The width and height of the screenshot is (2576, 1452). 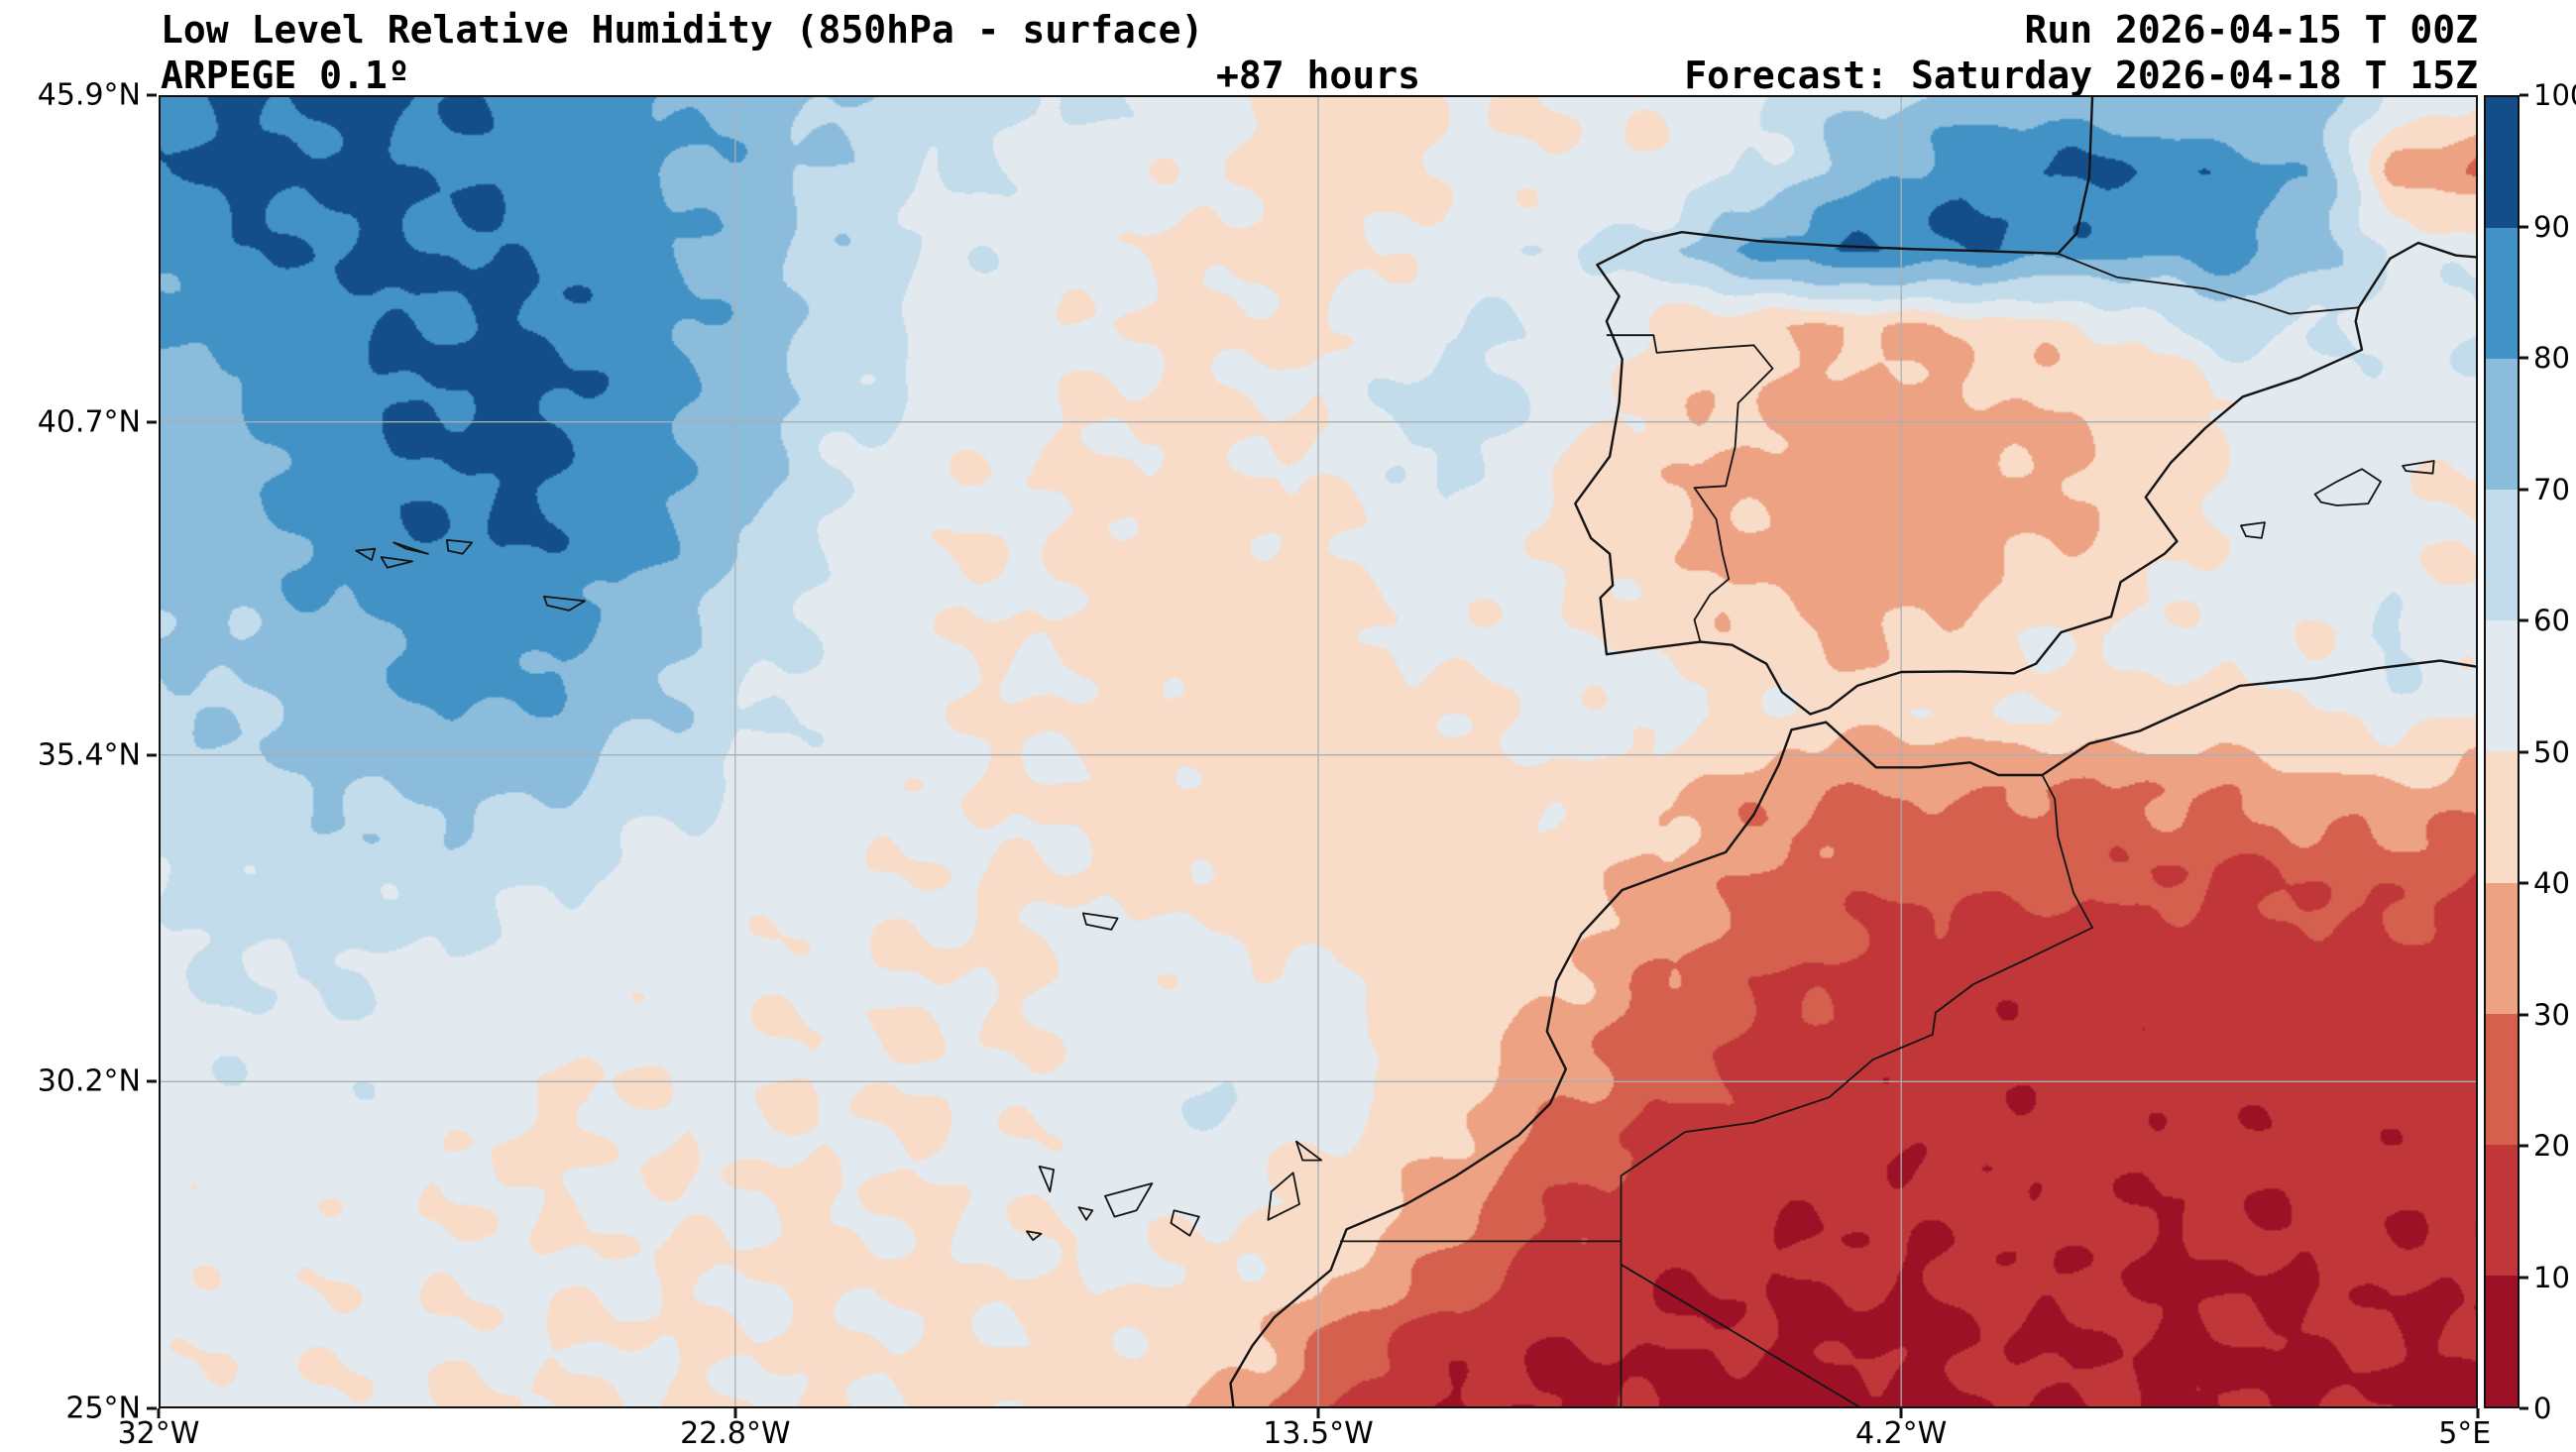 I want to click on y-axis: 45.9°N 40.7°N 35.4°N 30.2°N 25°N, so click(x=78, y=752).